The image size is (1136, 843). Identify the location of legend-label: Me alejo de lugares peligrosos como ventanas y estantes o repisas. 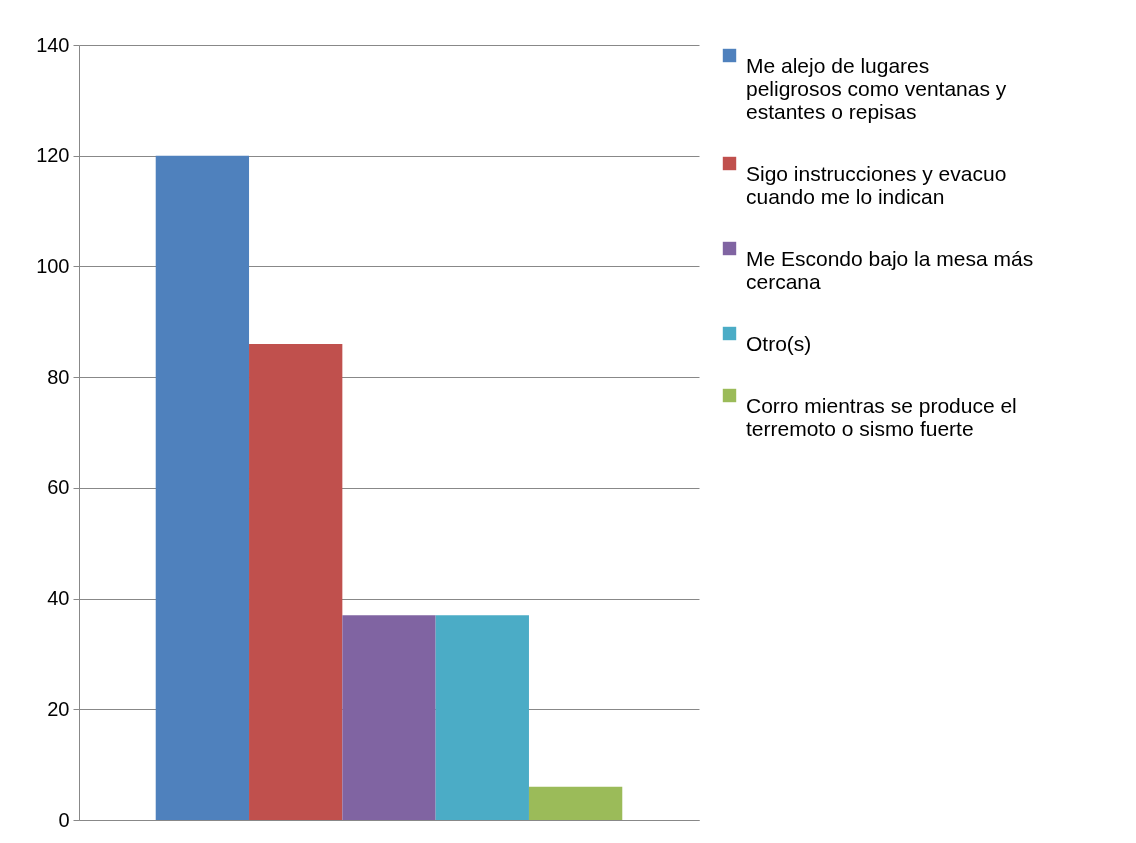
(876, 88).